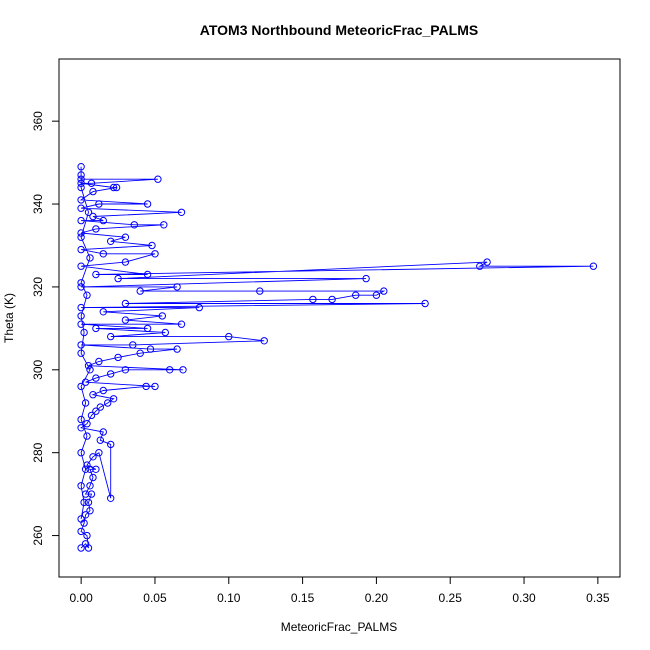 The width and height of the screenshot is (650, 650). What do you see at coordinates (38, 369) in the screenshot?
I see `y-tick-label: 300` at bounding box center [38, 369].